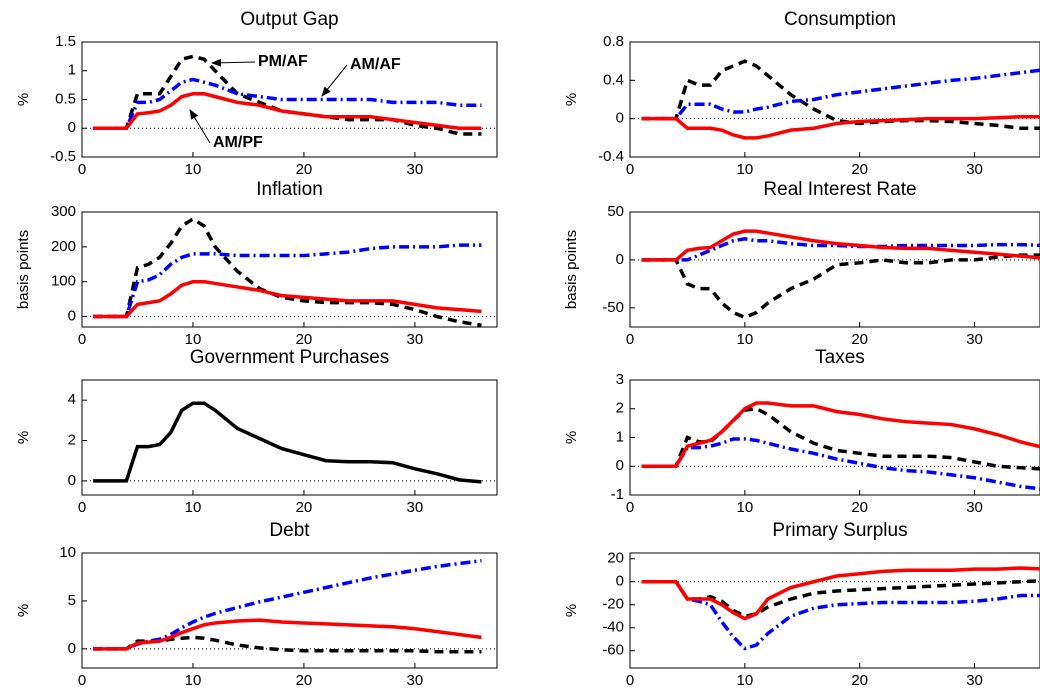 The width and height of the screenshot is (1040, 696). I want to click on y-tick-label: -60, so click(613, 650).